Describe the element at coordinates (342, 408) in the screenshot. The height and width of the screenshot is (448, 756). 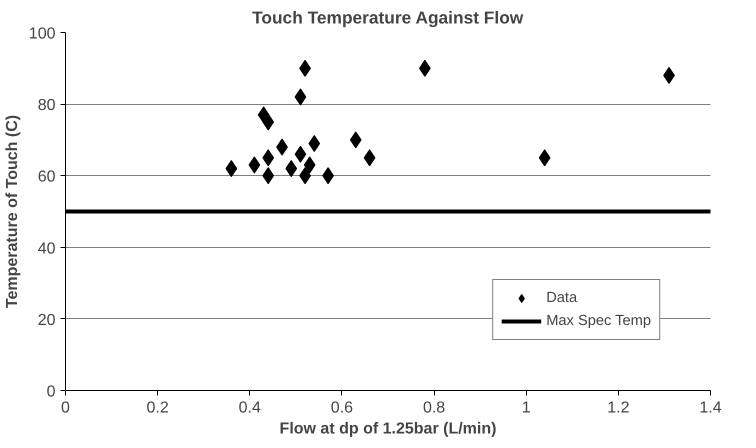
I see `x-tick-label: 0.6` at that location.